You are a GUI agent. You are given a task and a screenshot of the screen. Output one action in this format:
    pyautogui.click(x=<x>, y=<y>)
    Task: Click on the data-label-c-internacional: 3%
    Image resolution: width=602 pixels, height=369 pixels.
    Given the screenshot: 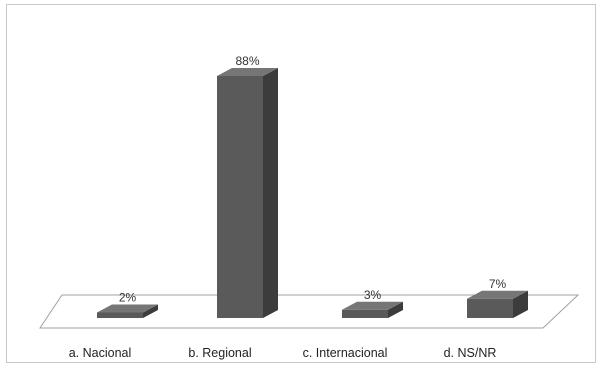 What is the action you would take?
    pyautogui.click(x=373, y=295)
    